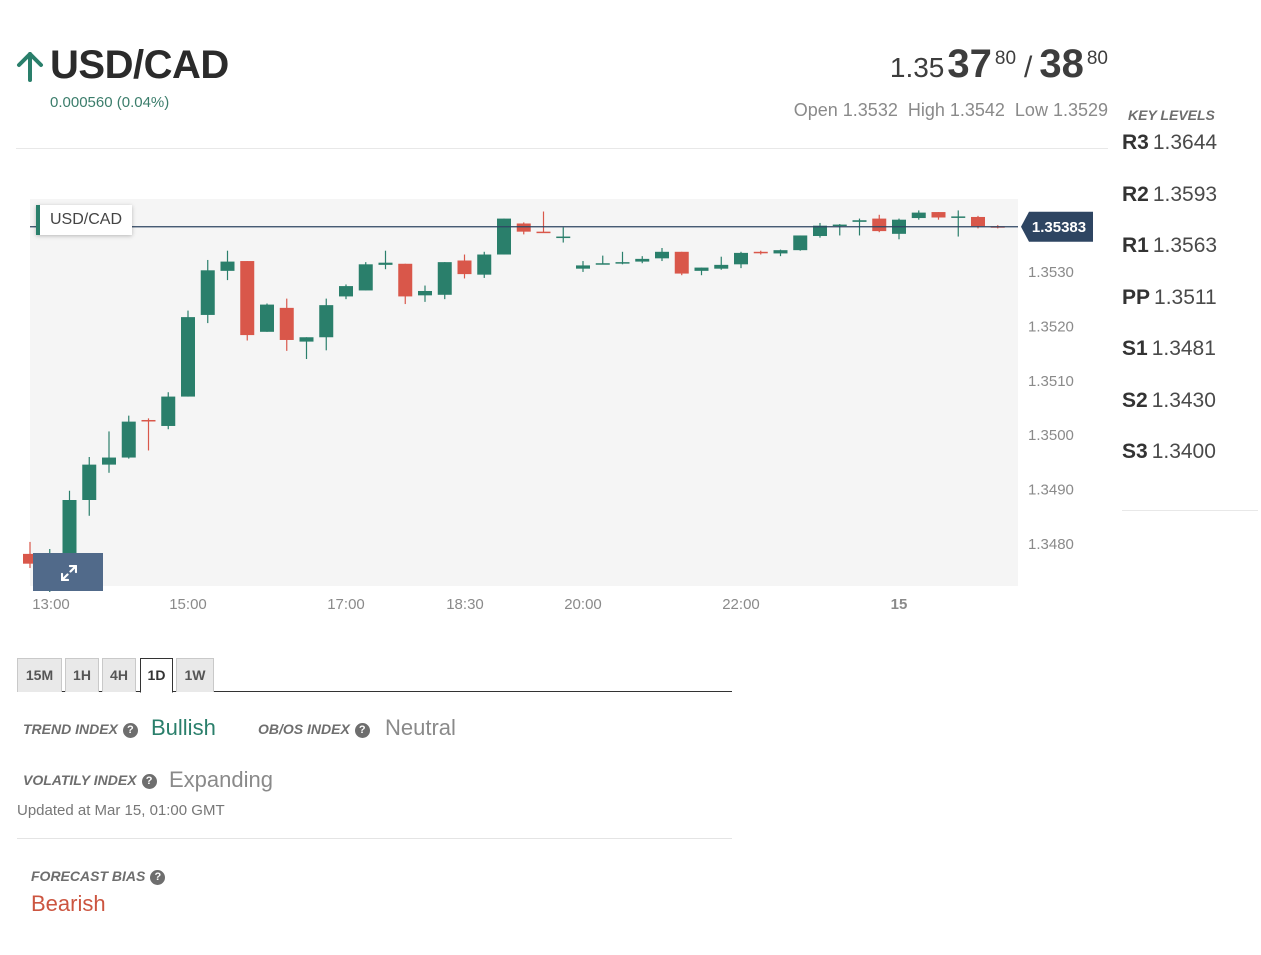  Describe the element at coordinates (1061, 110) in the screenshot. I see `low-stat: Low 1.3529` at that location.